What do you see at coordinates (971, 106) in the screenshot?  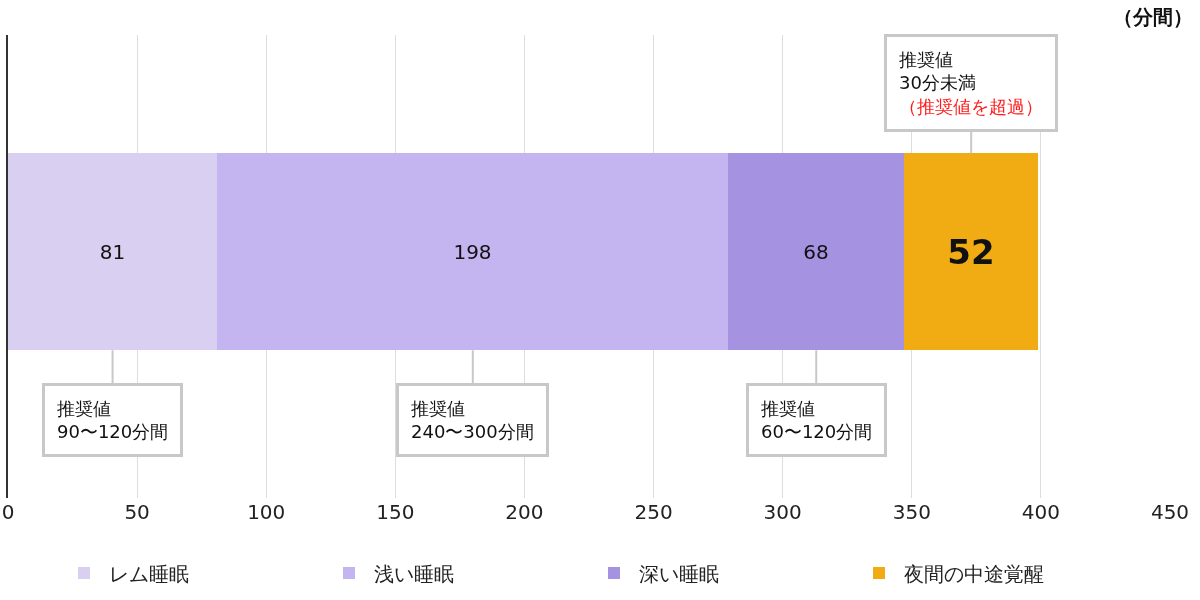 I see `annotation: （推奨値を超過）` at bounding box center [971, 106].